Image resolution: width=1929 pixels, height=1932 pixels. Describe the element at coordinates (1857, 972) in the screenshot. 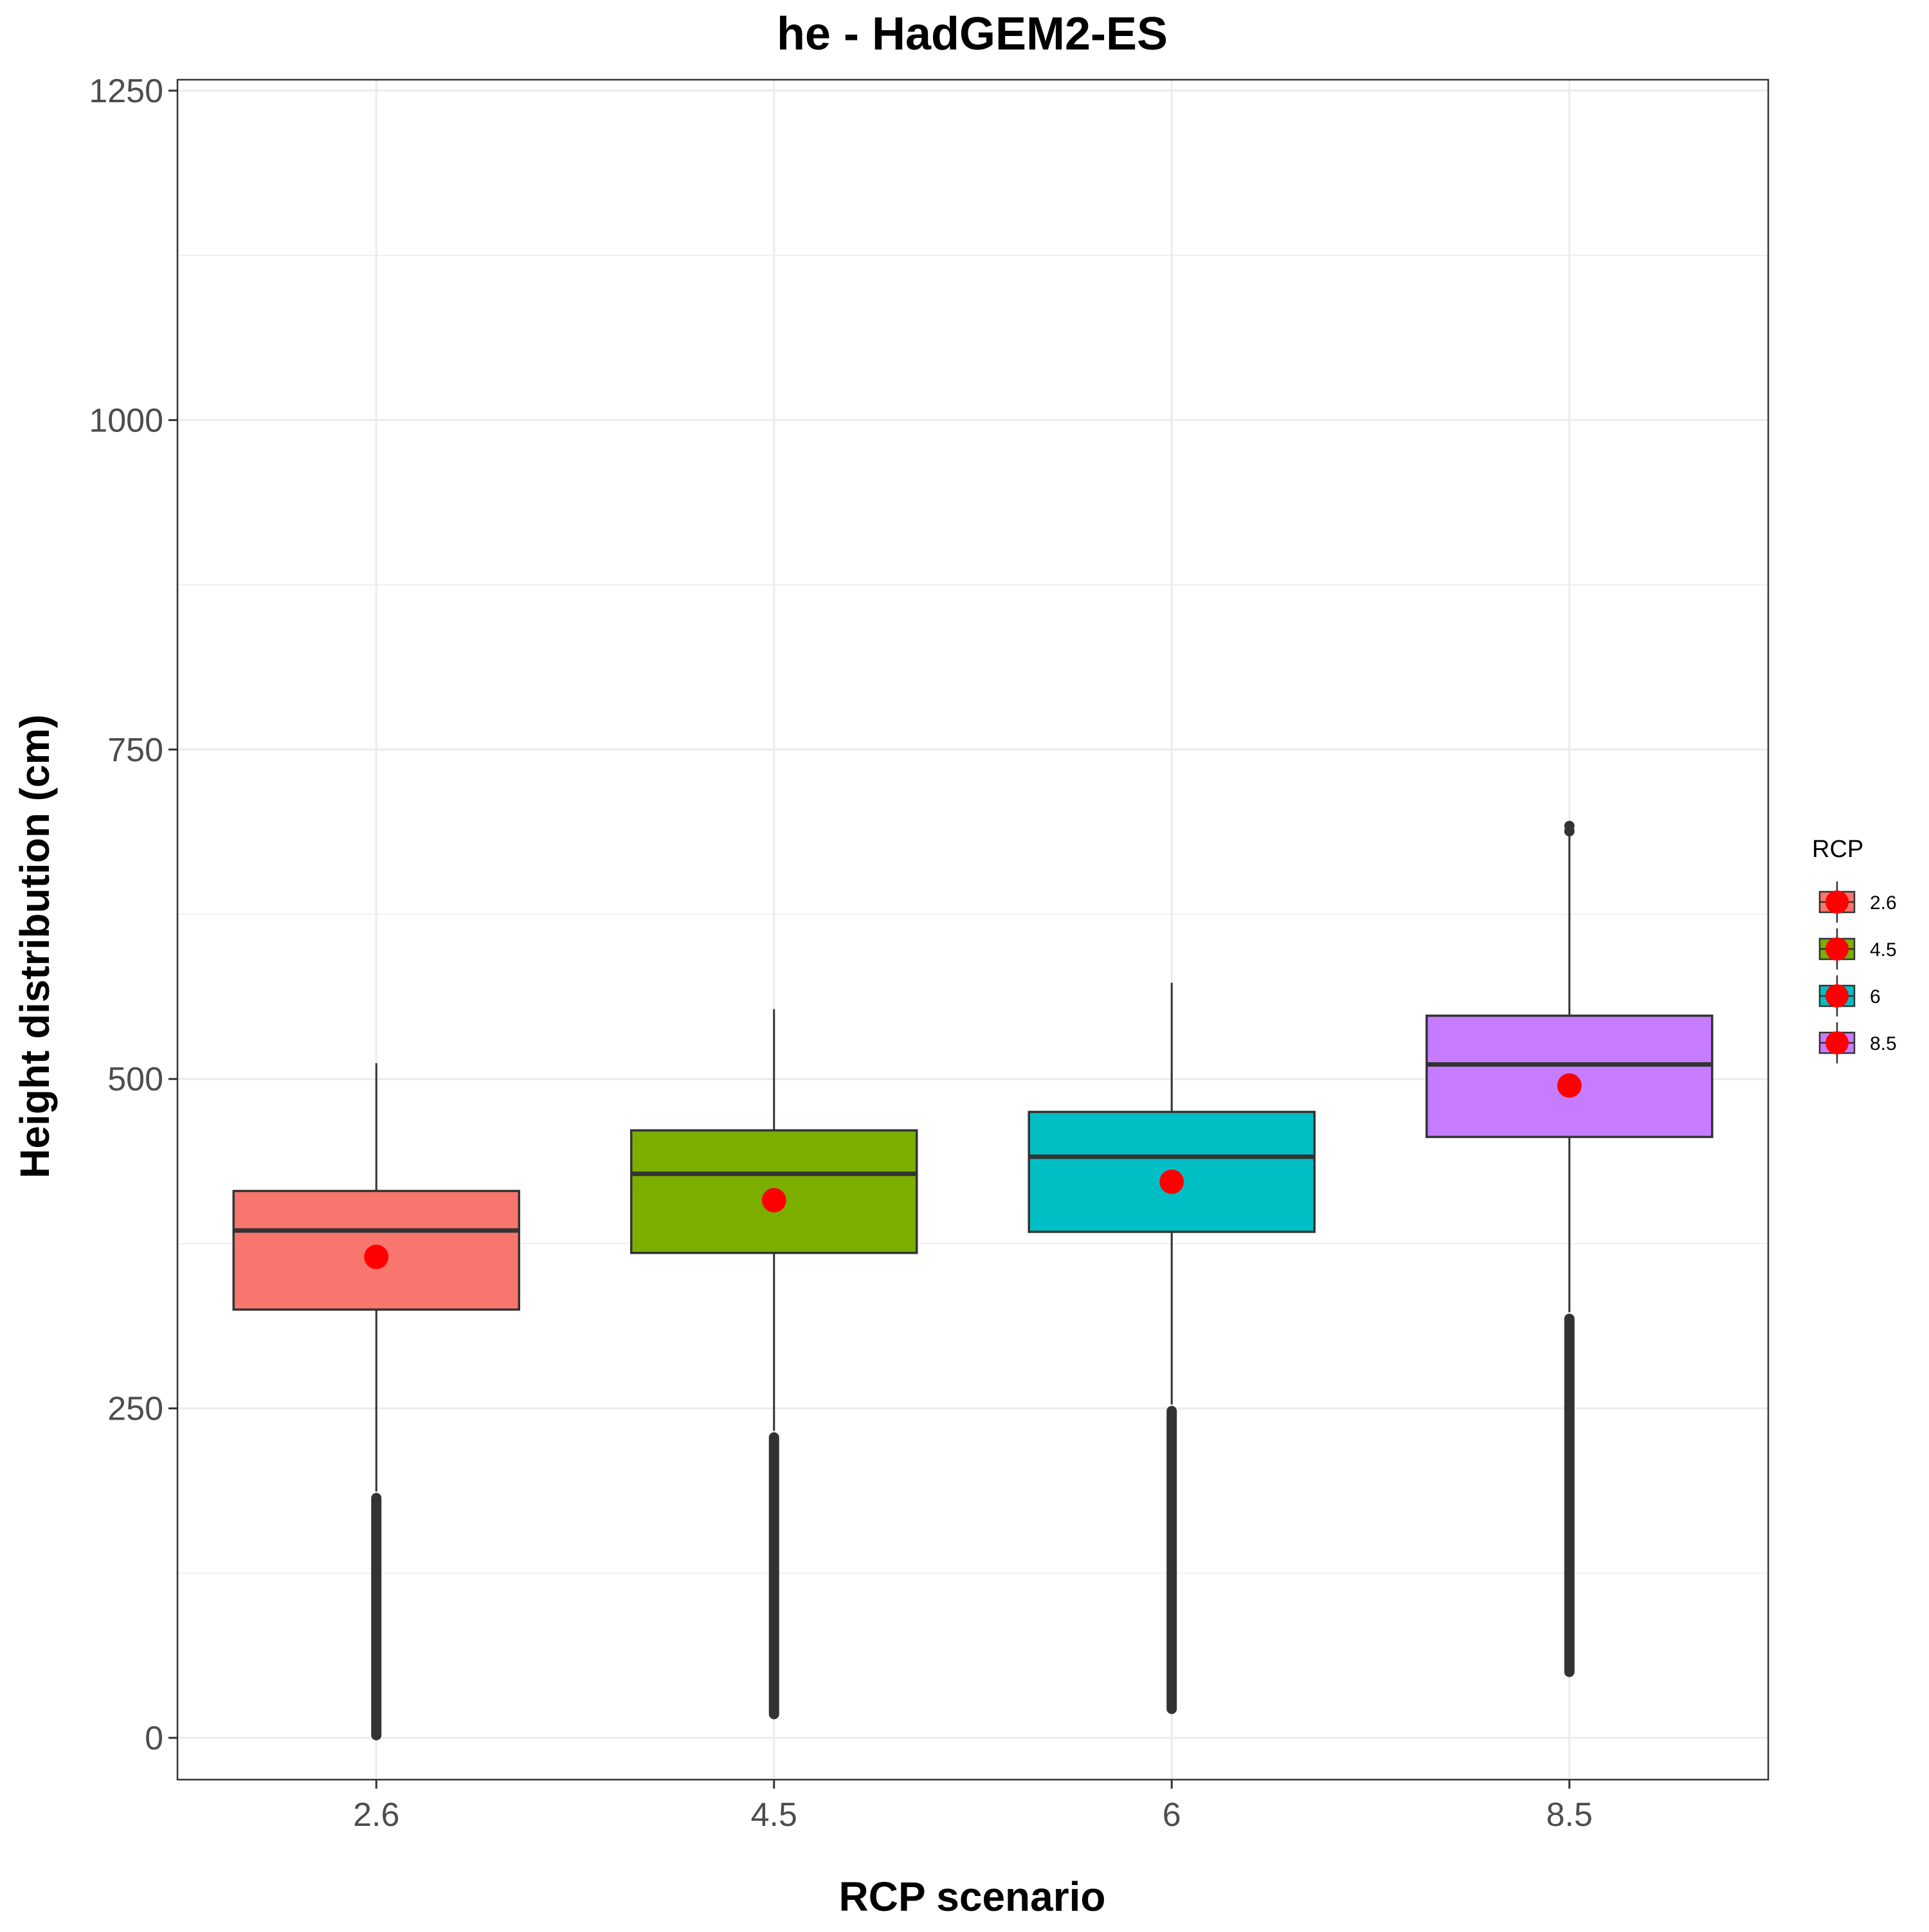

I see `legend-entries: 2.6 4.5 6 8.5` at that location.